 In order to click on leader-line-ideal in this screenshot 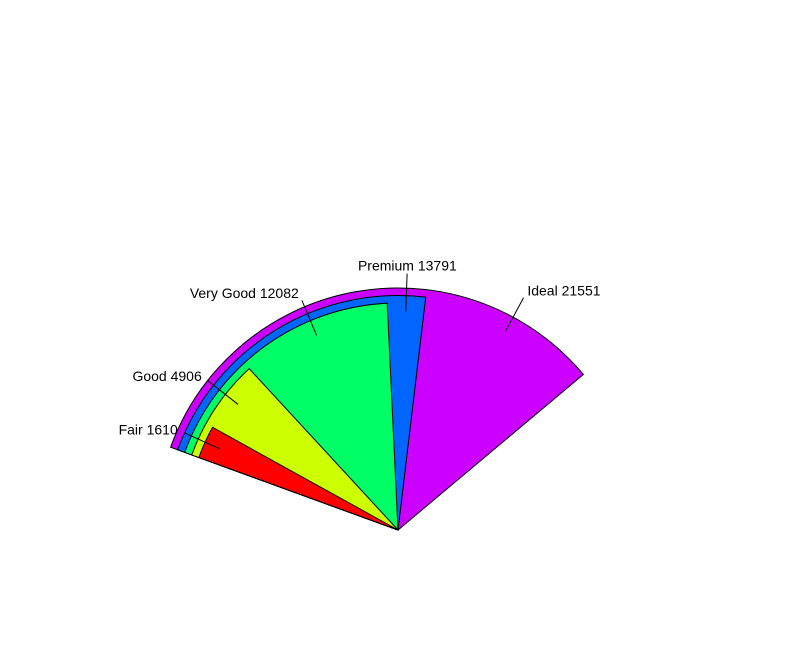, I will do `click(514, 314)`.